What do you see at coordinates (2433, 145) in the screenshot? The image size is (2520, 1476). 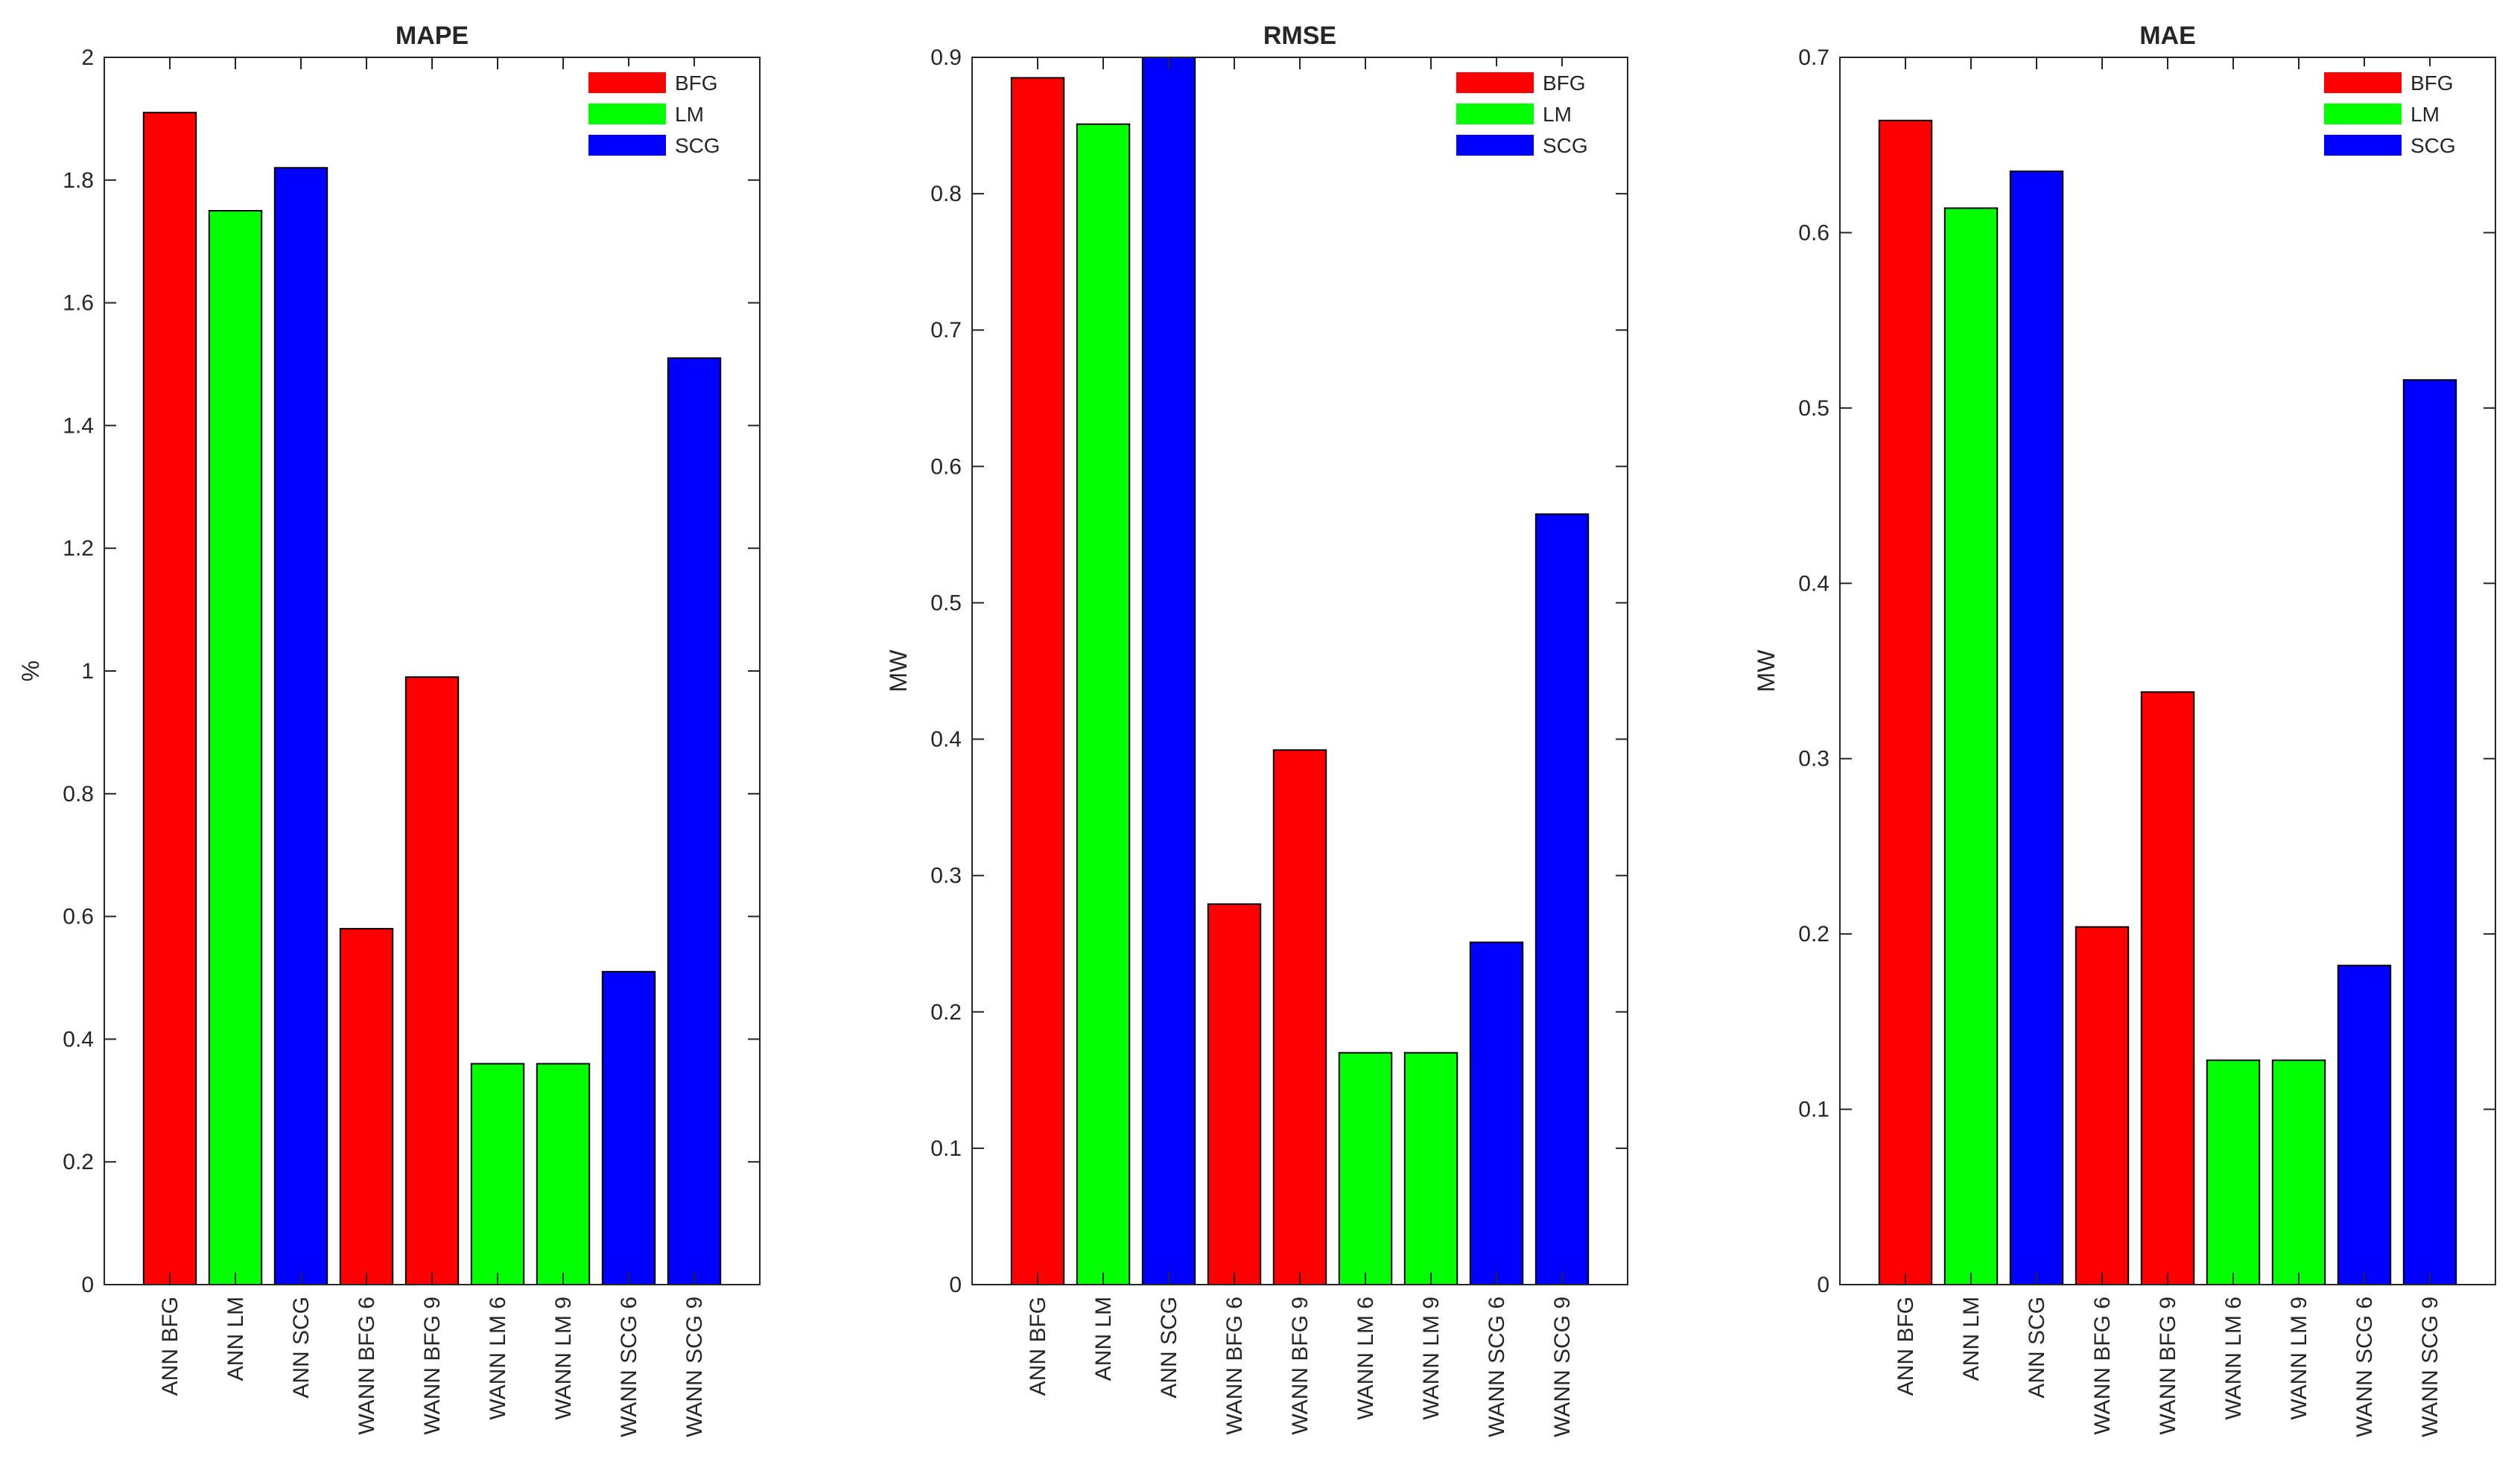 I see `mae-legend-label-scg: SCG` at bounding box center [2433, 145].